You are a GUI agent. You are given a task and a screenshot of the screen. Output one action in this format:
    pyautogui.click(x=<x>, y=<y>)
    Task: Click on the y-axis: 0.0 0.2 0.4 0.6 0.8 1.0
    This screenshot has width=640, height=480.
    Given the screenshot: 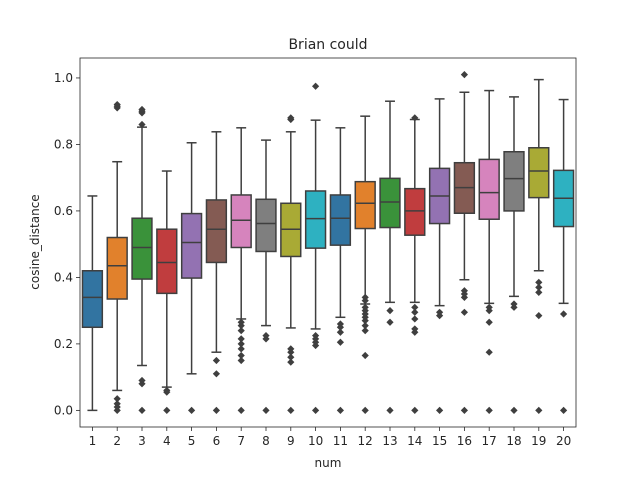 What is the action you would take?
    pyautogui.click(x=67, y=244)
    